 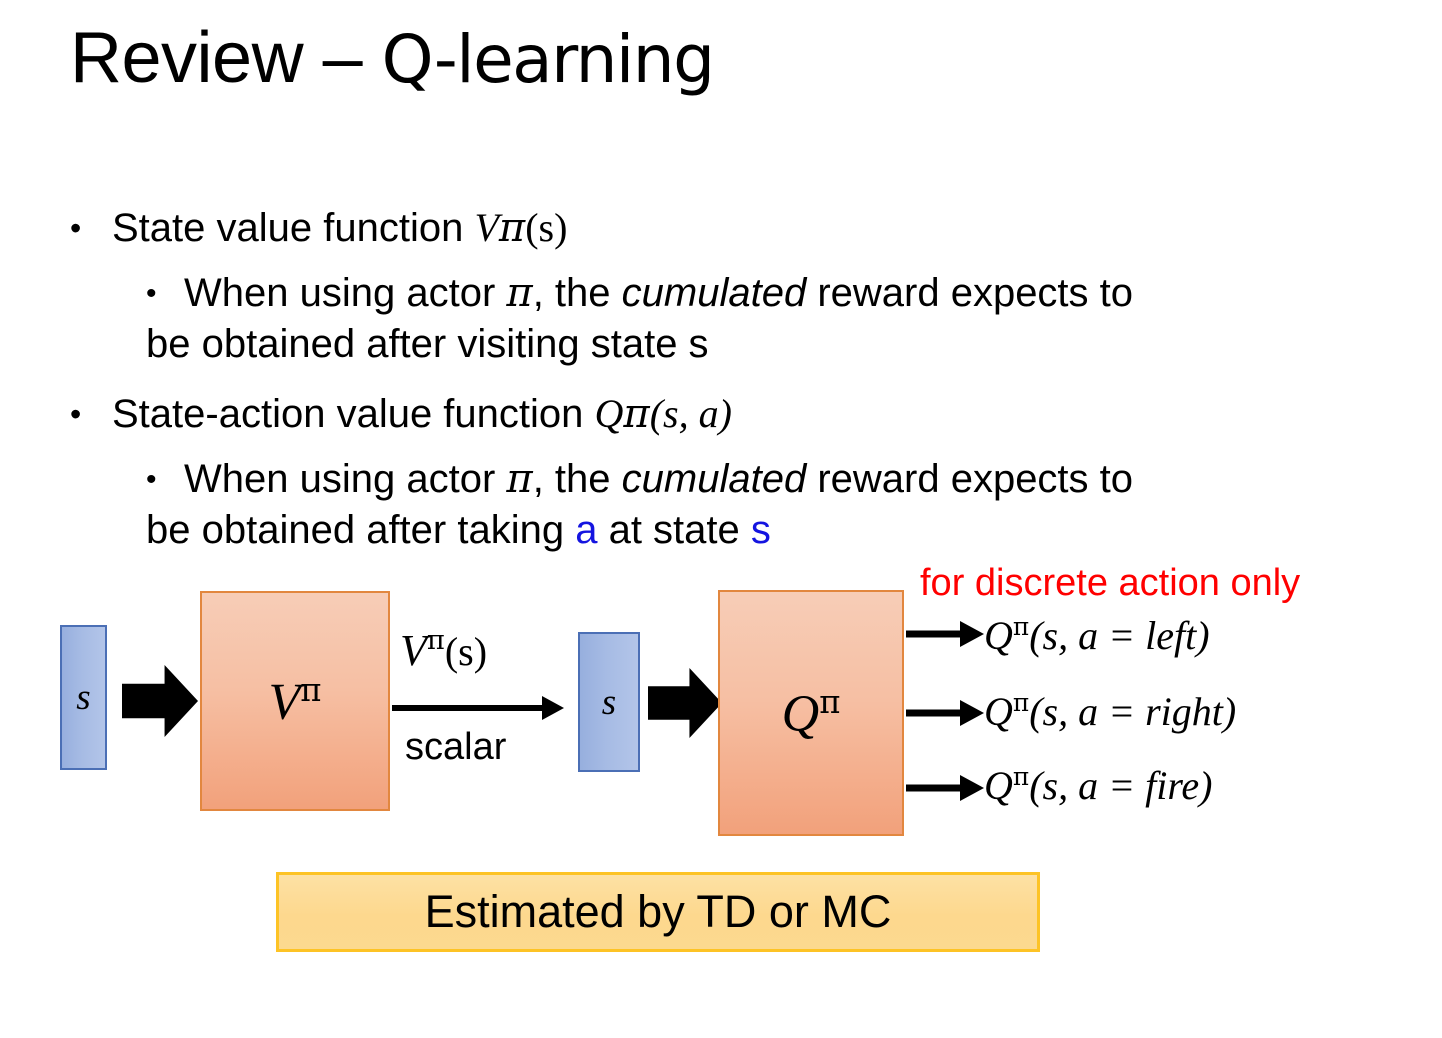 I want to click on input-arrow-q-icon, so click(x=685, y=703).